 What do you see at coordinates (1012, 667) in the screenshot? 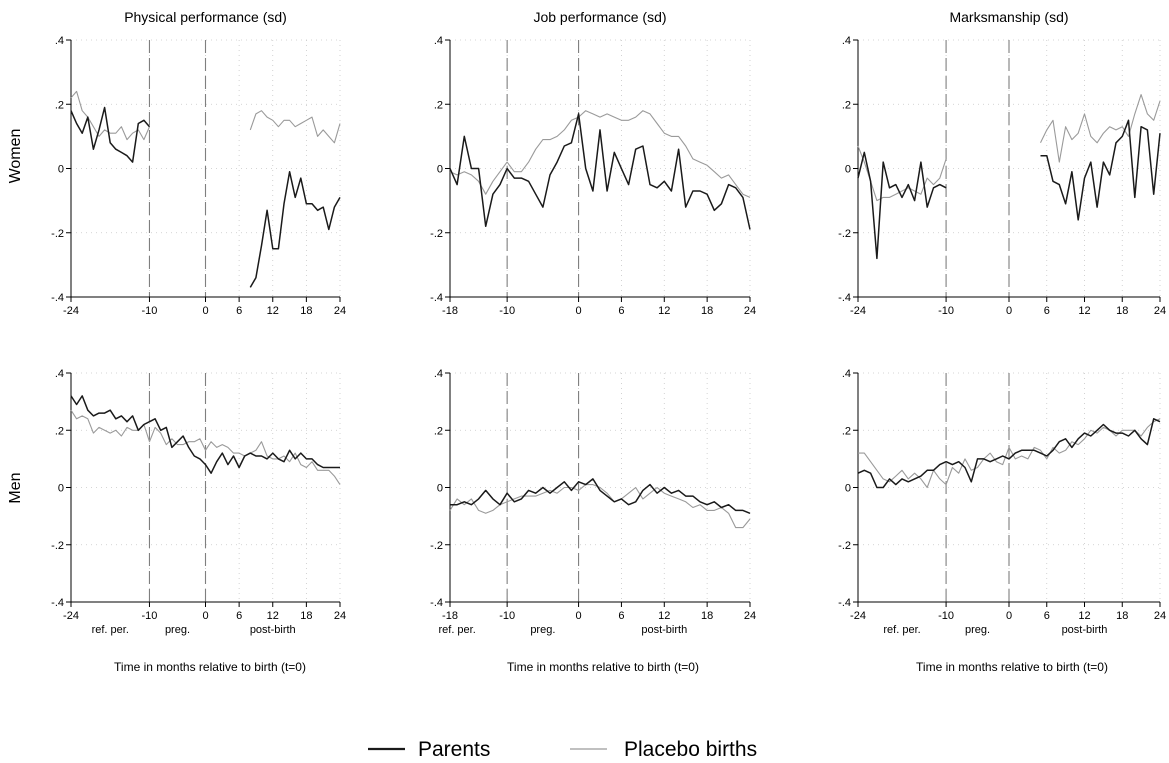
I see `xlabel-col-3: Time in months relative to birth (t=0)` at bounding box center [1012, 667].